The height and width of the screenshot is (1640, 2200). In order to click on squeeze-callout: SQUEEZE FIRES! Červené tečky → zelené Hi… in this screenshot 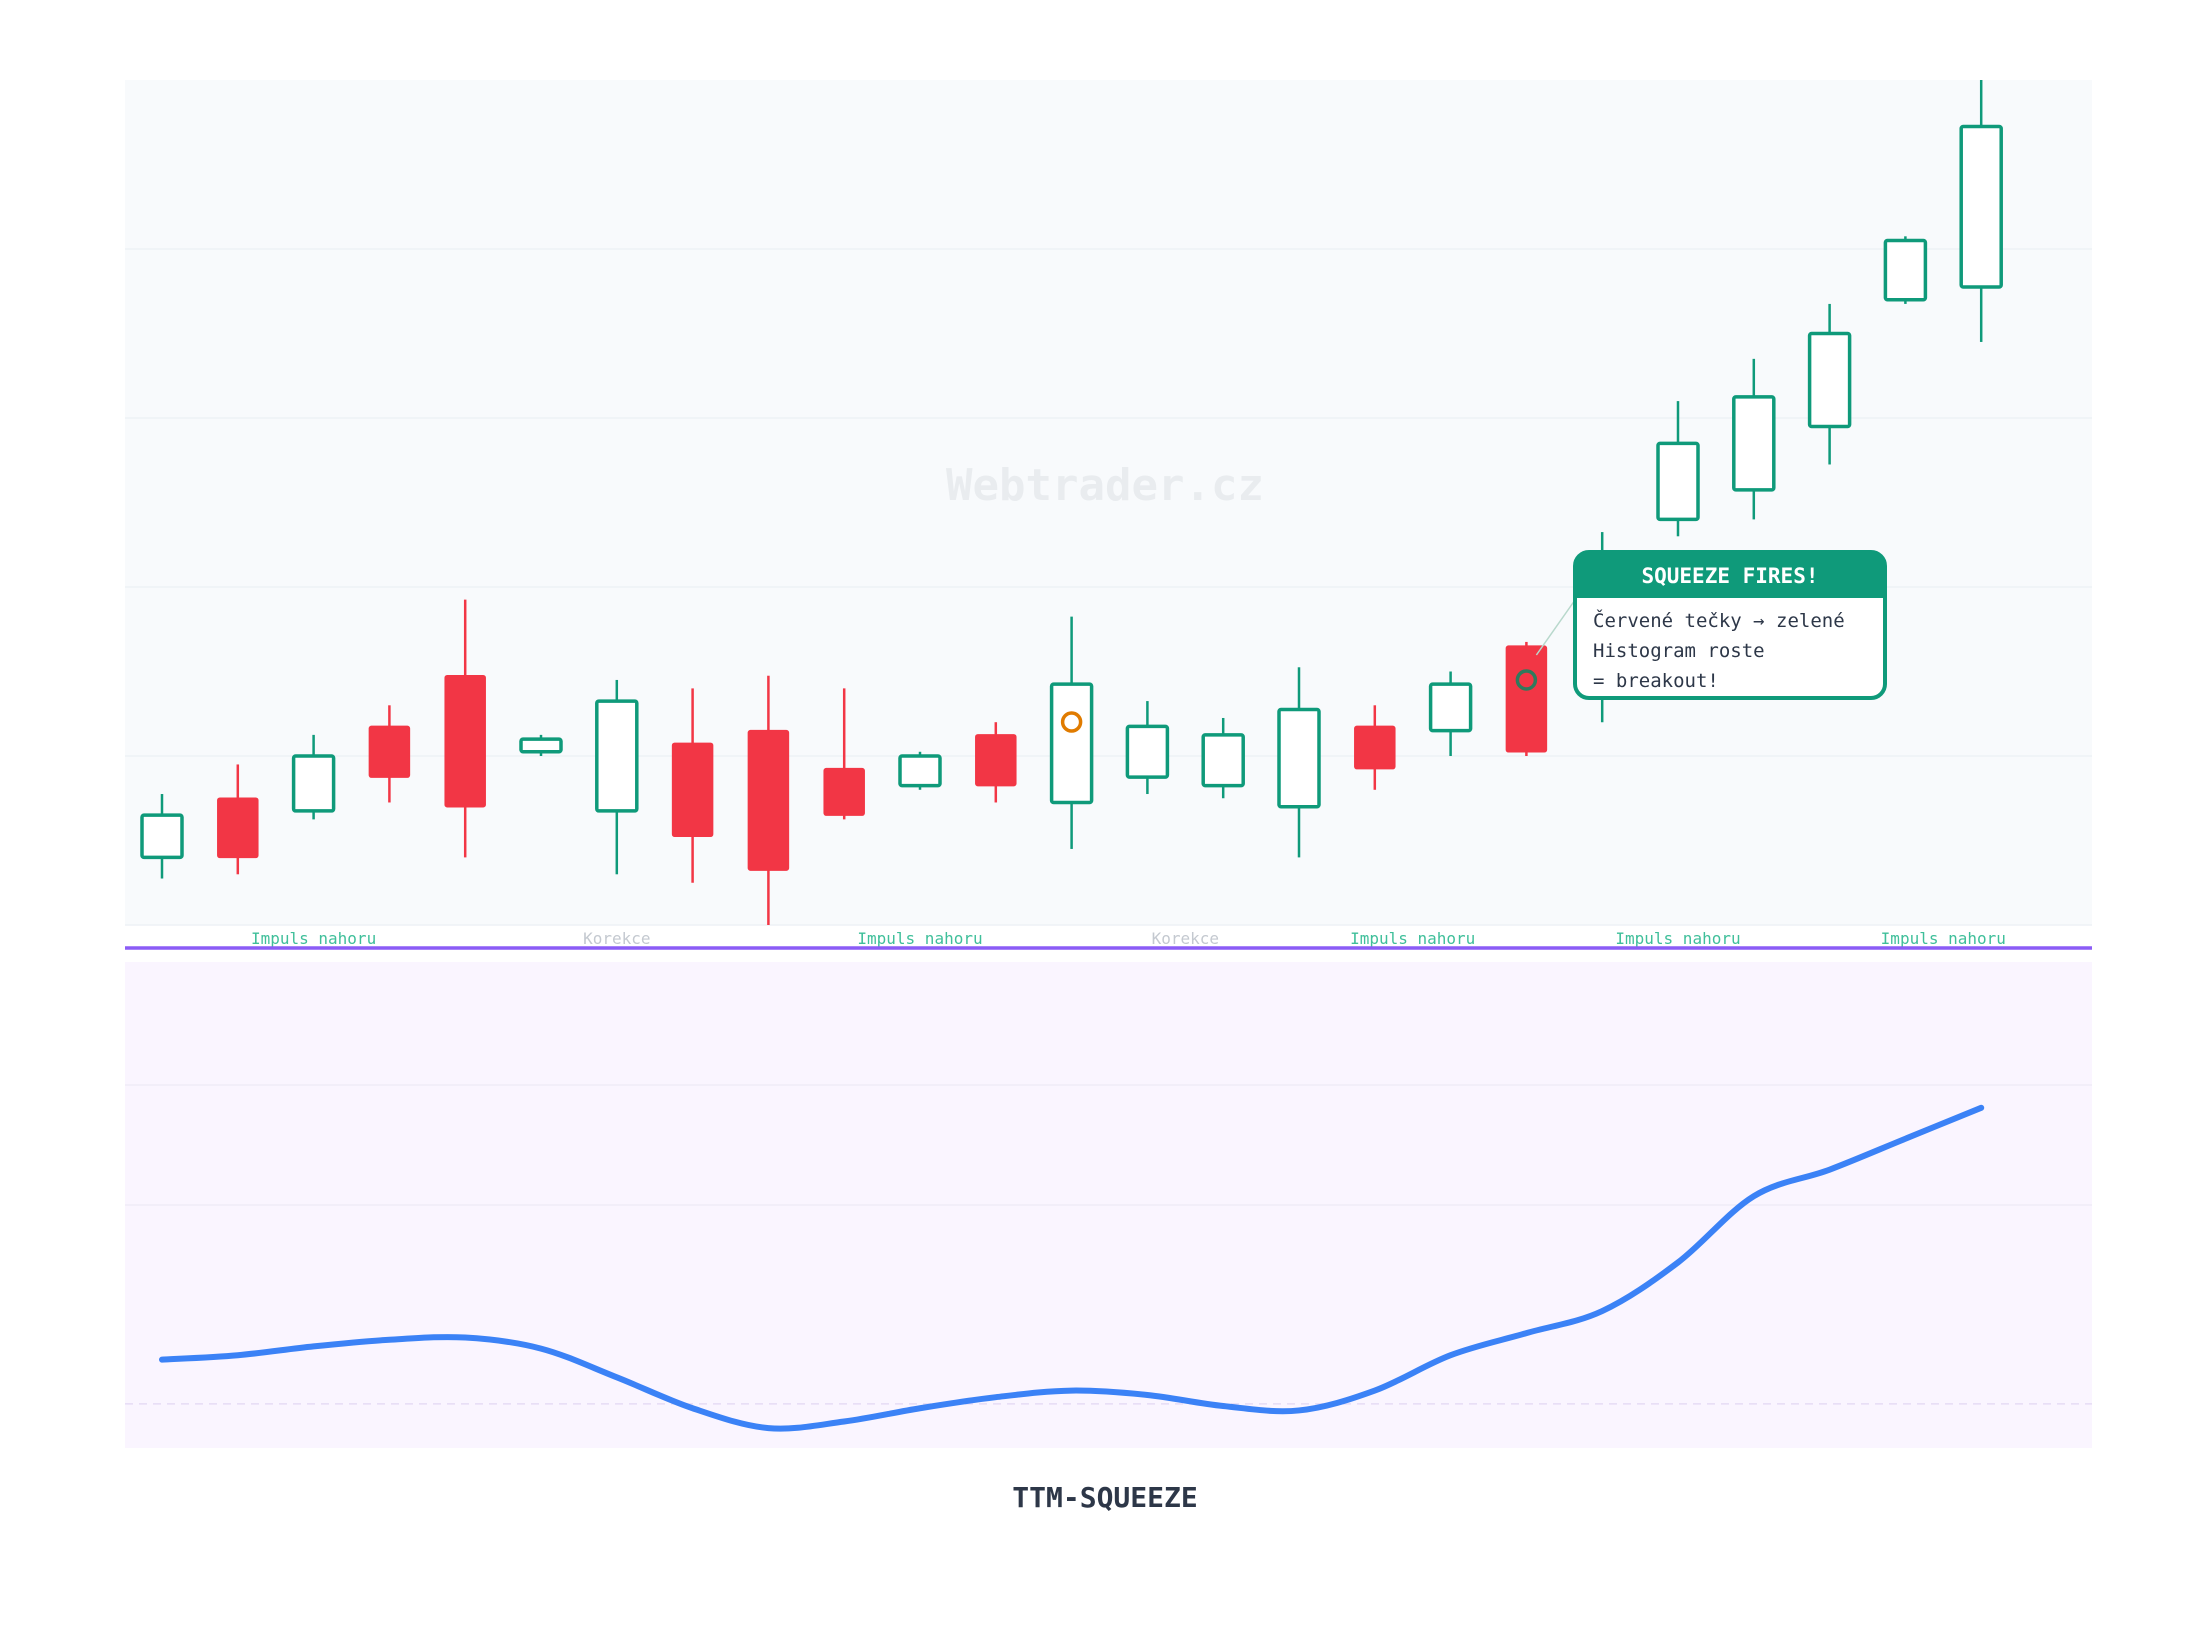, I will do `click(1711, 625)`.